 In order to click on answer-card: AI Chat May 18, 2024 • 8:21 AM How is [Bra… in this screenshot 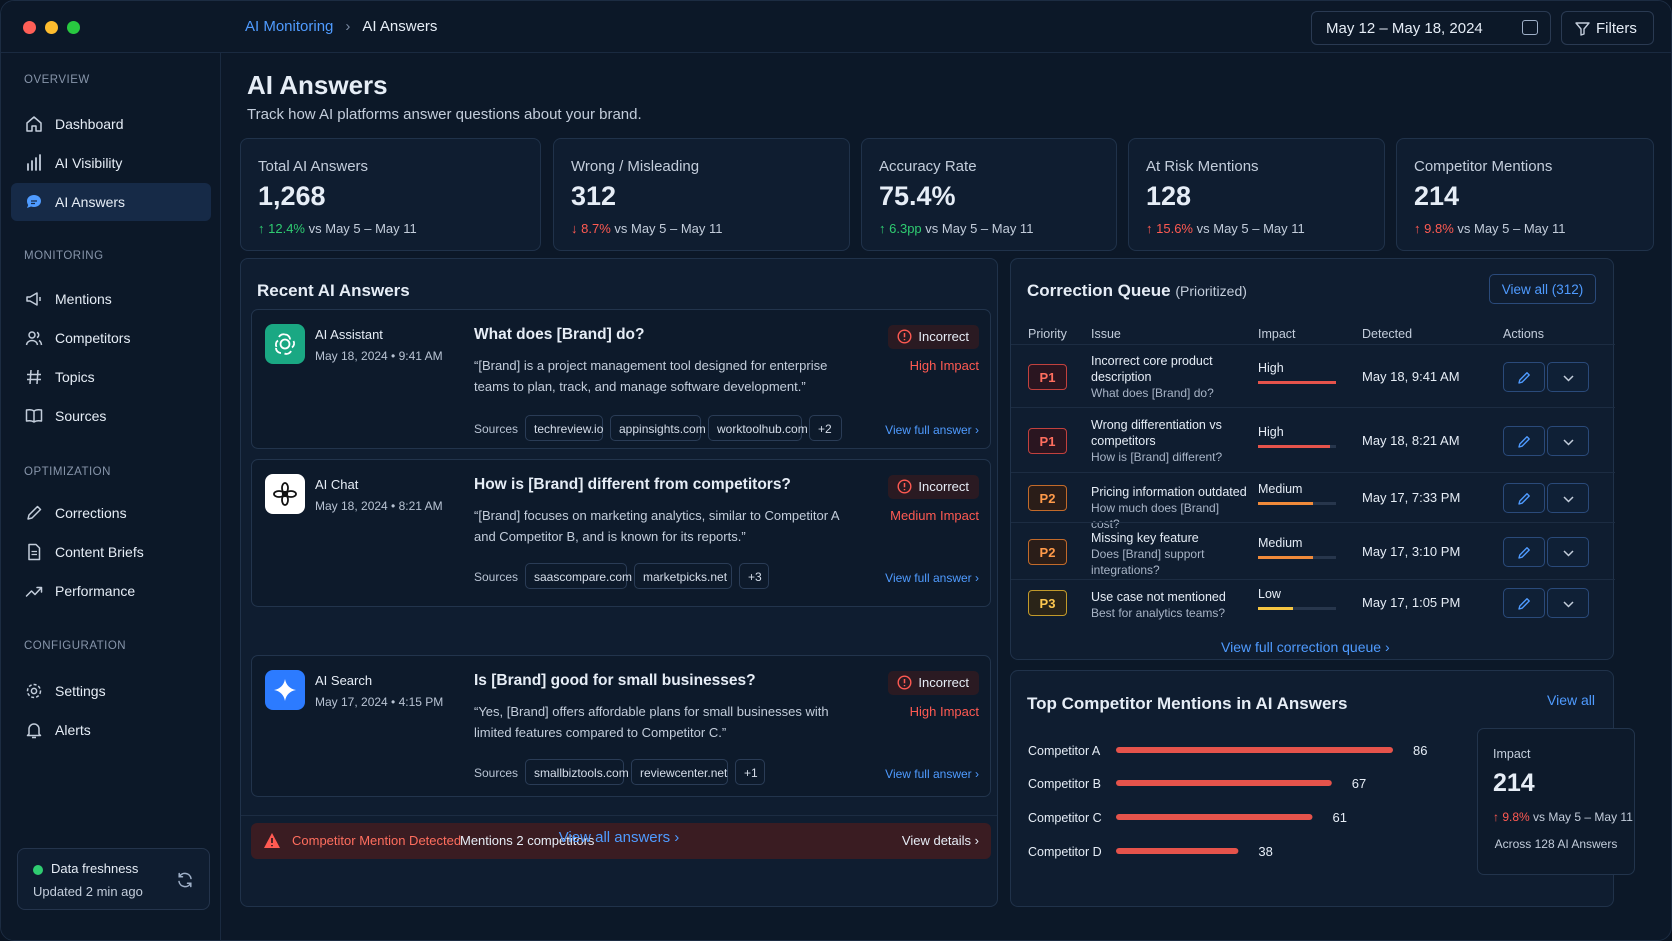, I will do `click(621, 533)`.